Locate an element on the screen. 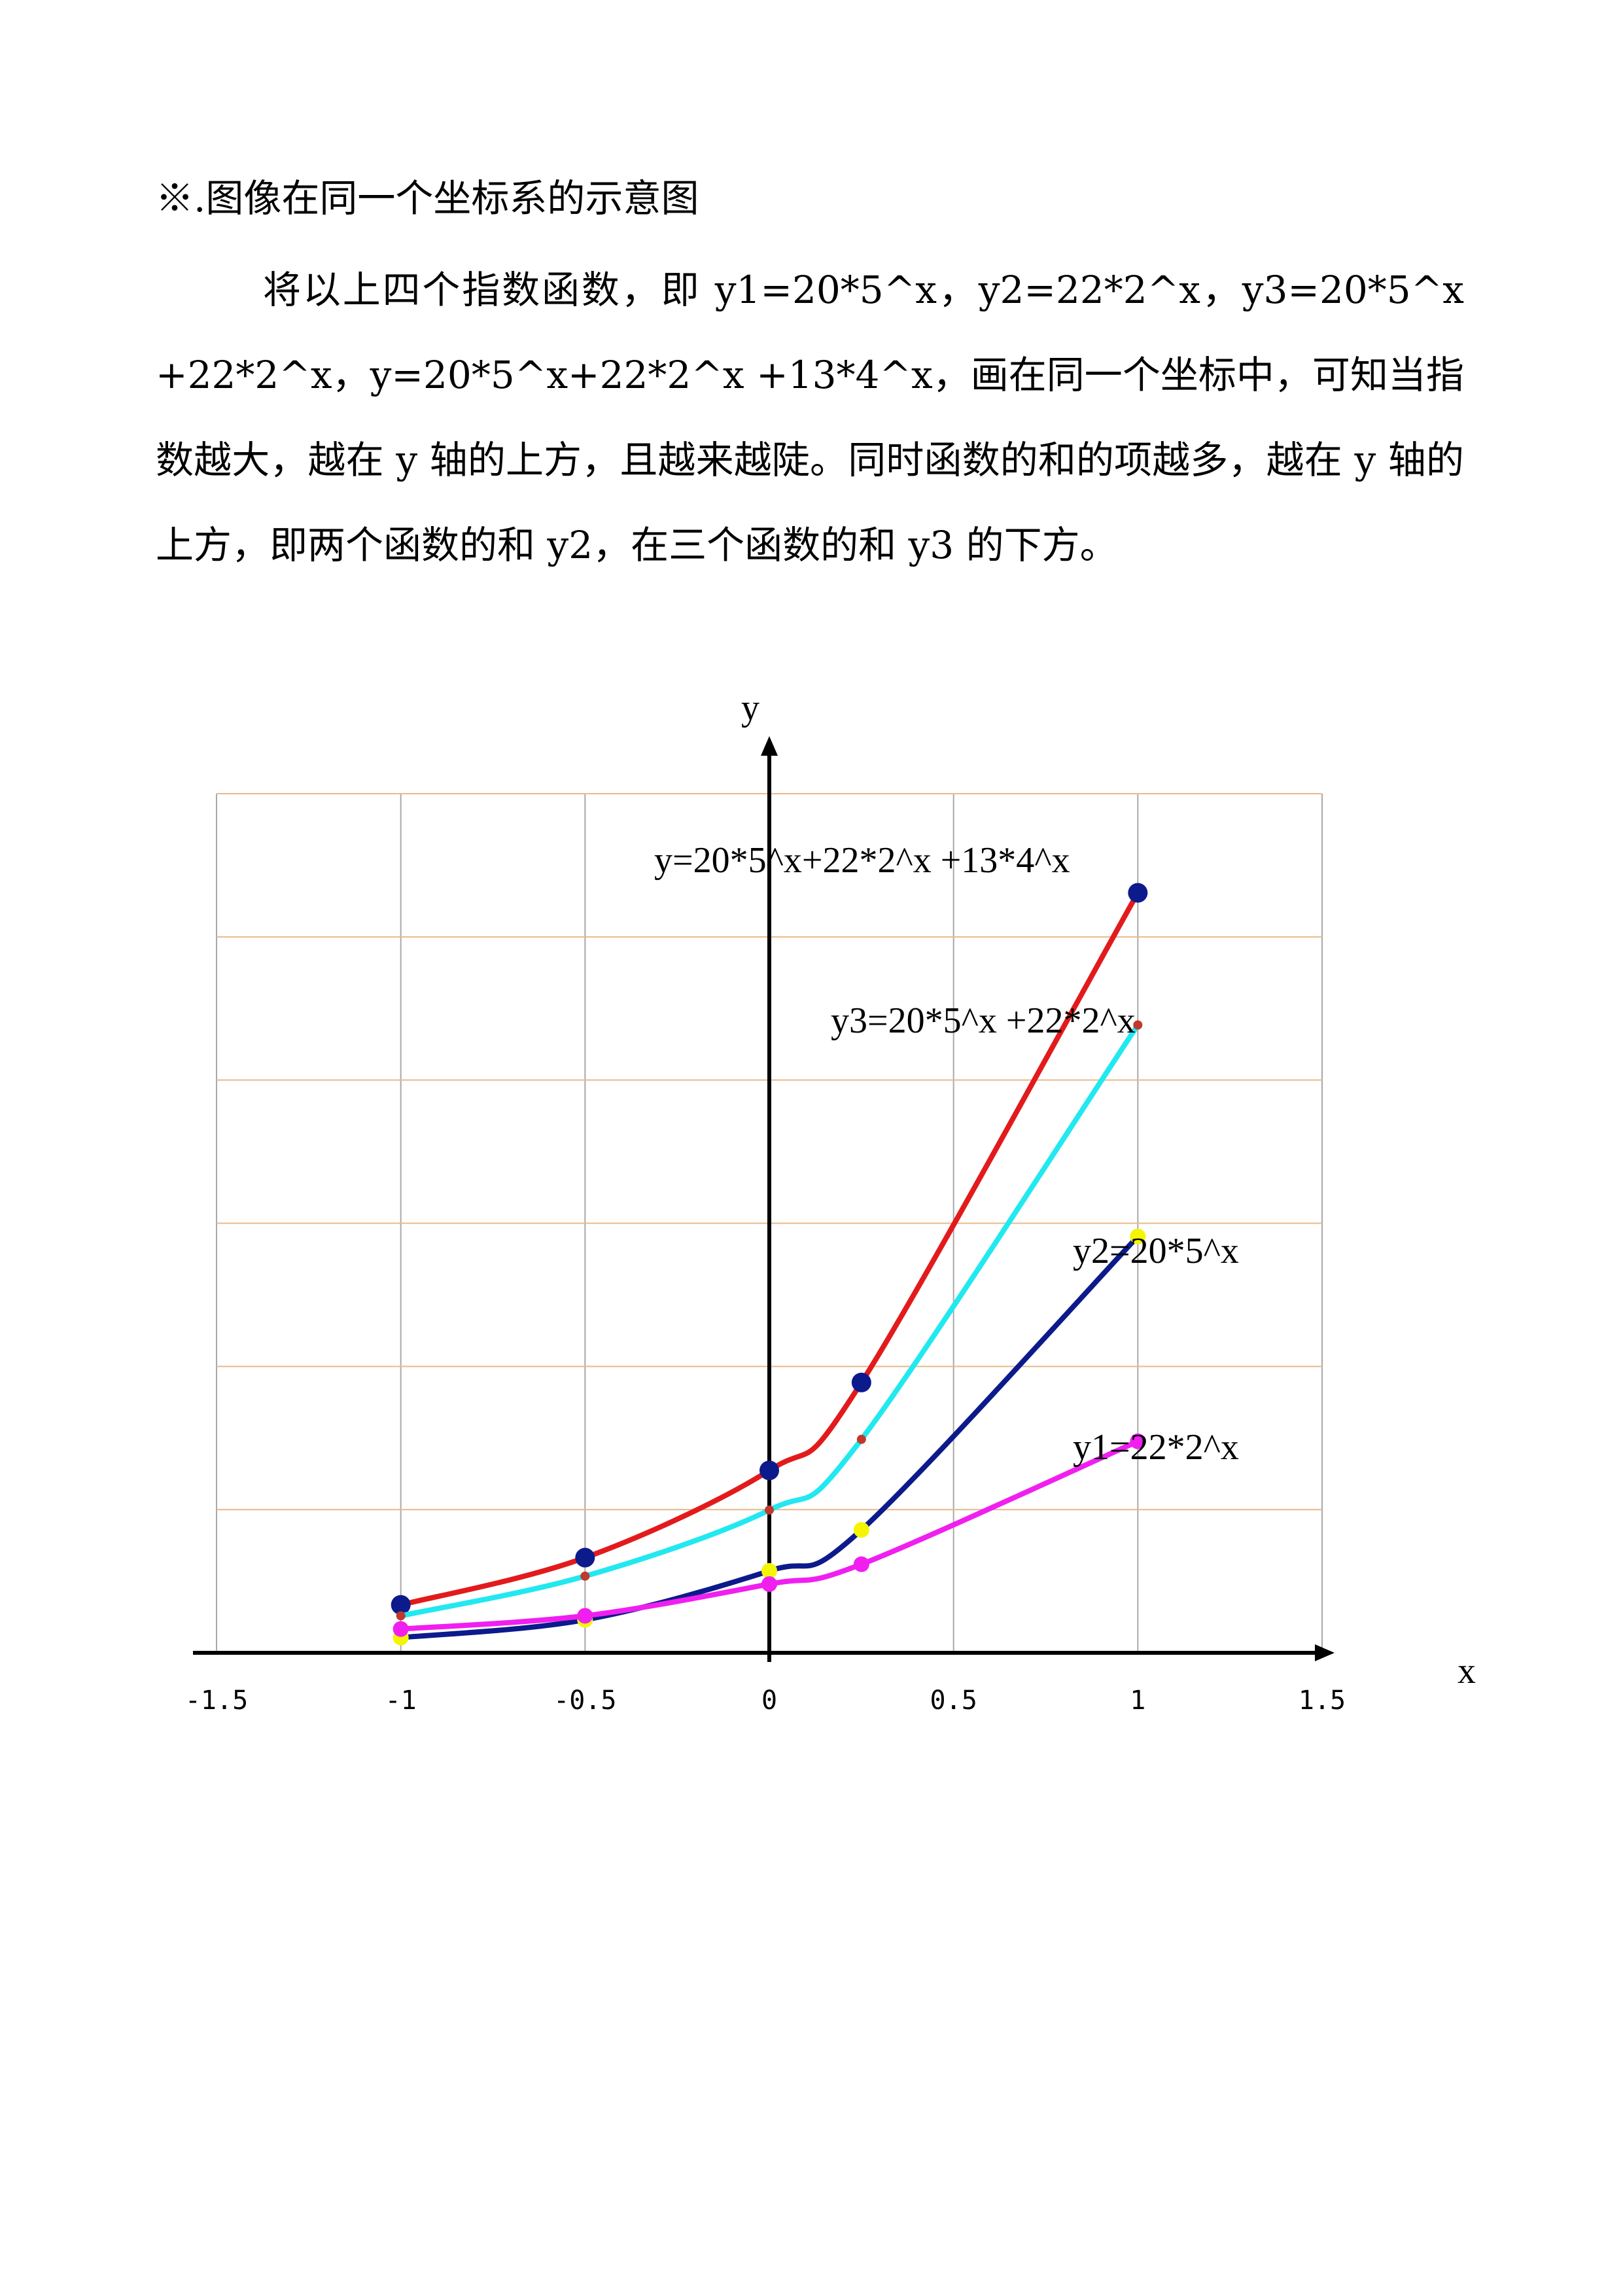 This screenshot has height=2296, width=1623. y-axis-label: y is located at coordinates (750, 708).